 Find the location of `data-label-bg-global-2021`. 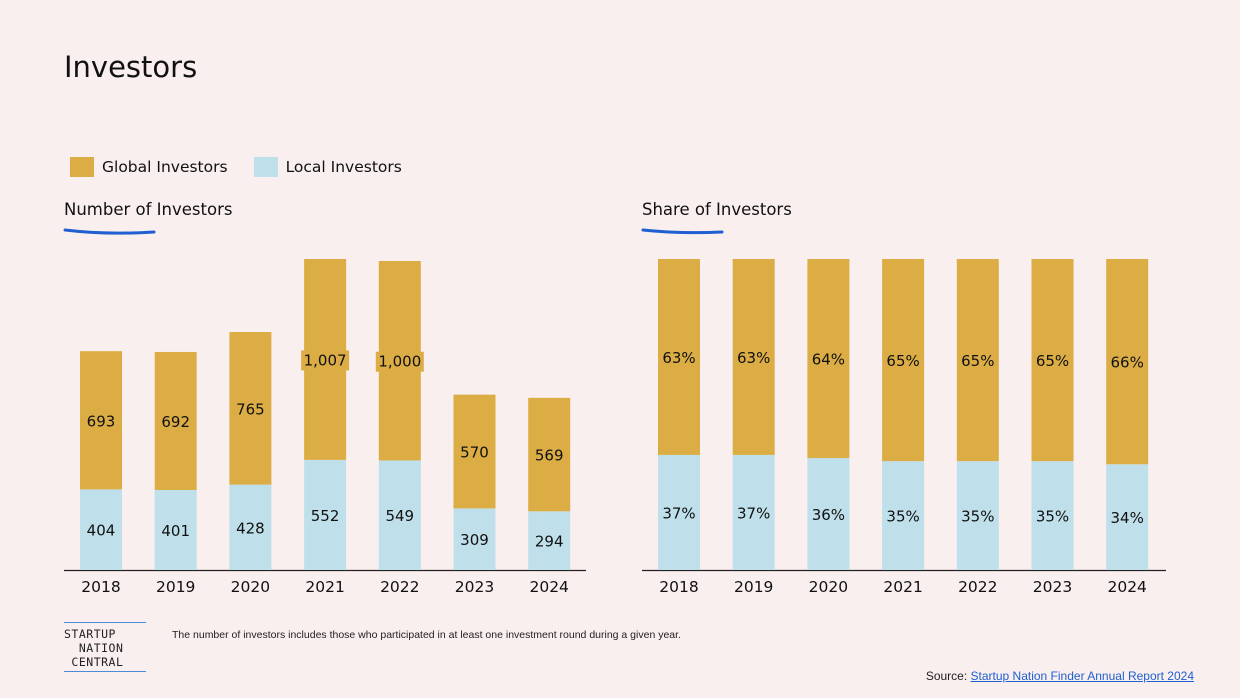

data-label-bg-global-2021 is located at coordinates (325, 360).